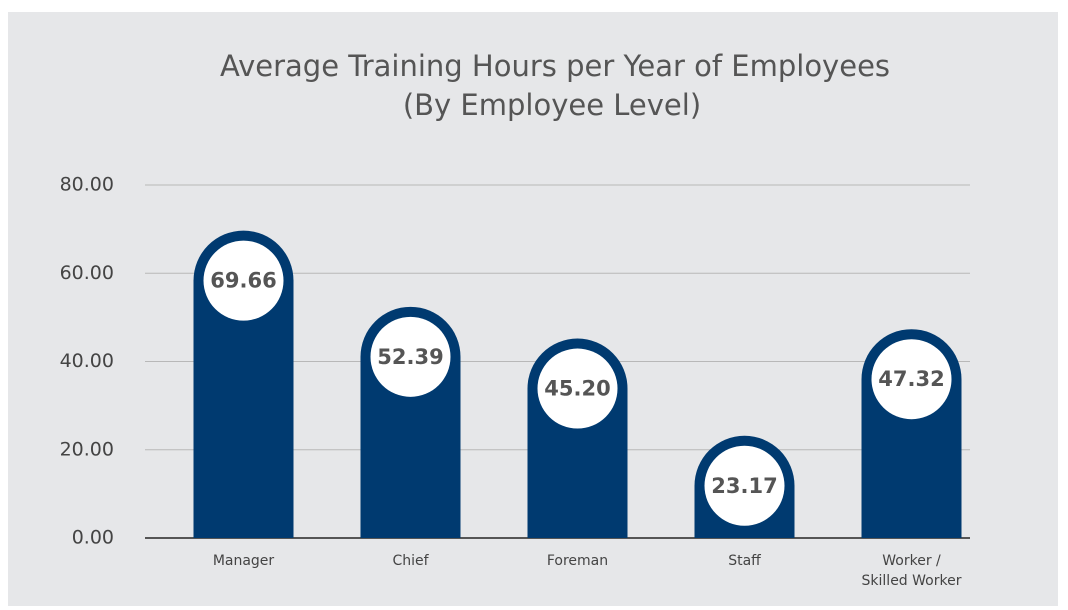  Describe the element at coordinates (93, 538) in the screenshot. I see `y-tick-label: 0.00` at that location.